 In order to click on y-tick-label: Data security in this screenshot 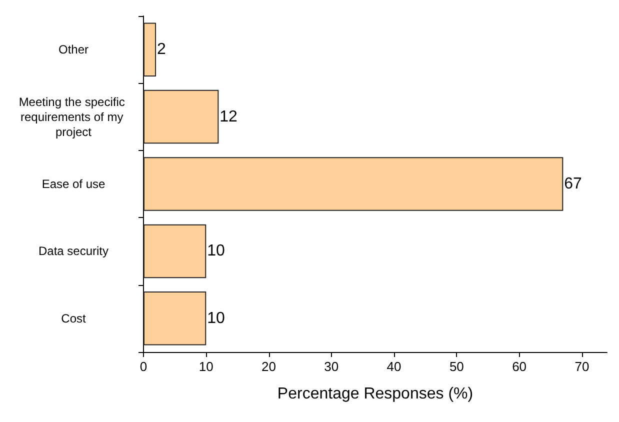, I will do `click(73, 251)`.